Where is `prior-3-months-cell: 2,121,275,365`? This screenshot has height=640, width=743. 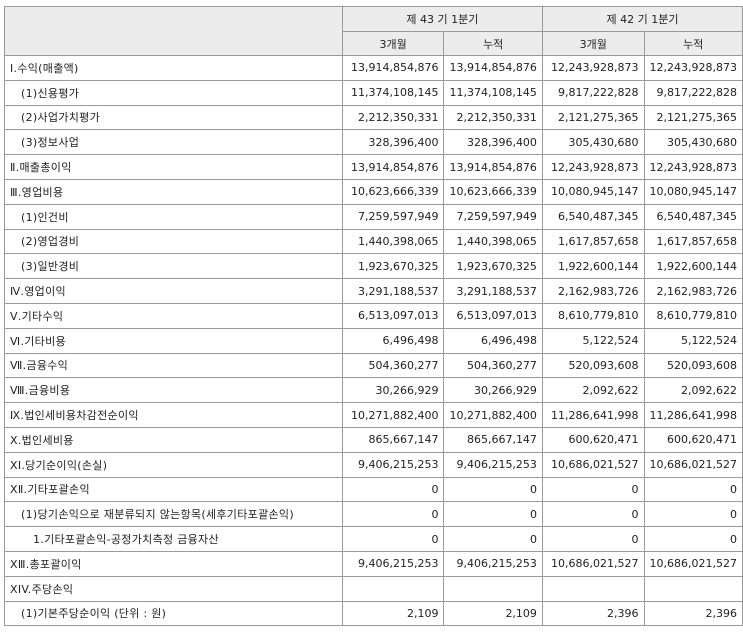
prior-3-months-cell: 2,121,275,365 is located at coordinates (593, 117).